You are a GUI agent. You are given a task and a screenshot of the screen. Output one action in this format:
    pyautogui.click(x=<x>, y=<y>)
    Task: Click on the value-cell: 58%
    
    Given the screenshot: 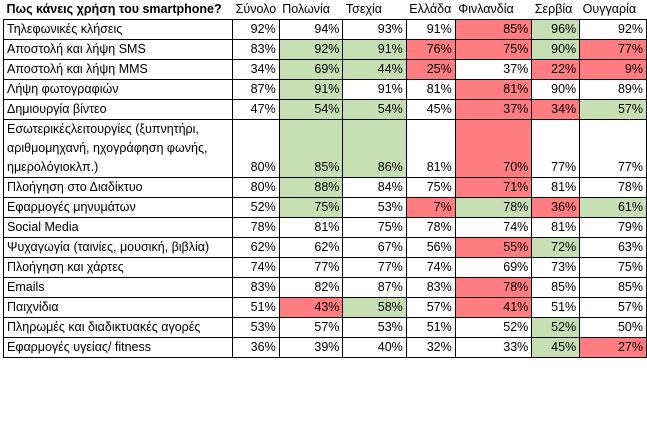 What is the action you would take?
    pyautogui.click(x=374, y=307)
    